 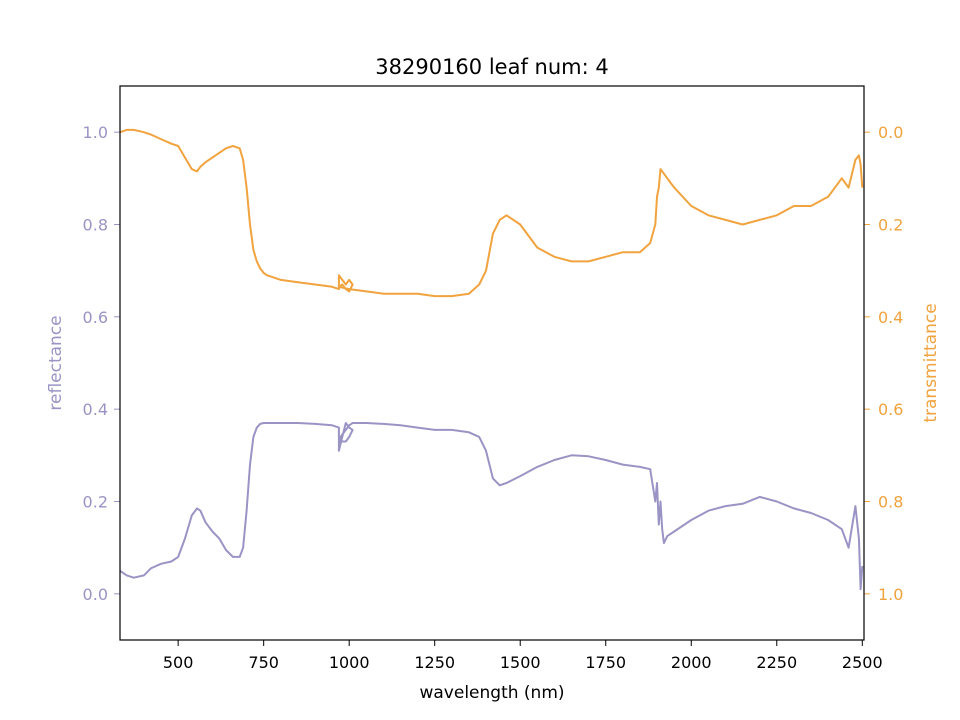 I want to click on y-right-tick-label: 0.4, so click(x=890, y=317).